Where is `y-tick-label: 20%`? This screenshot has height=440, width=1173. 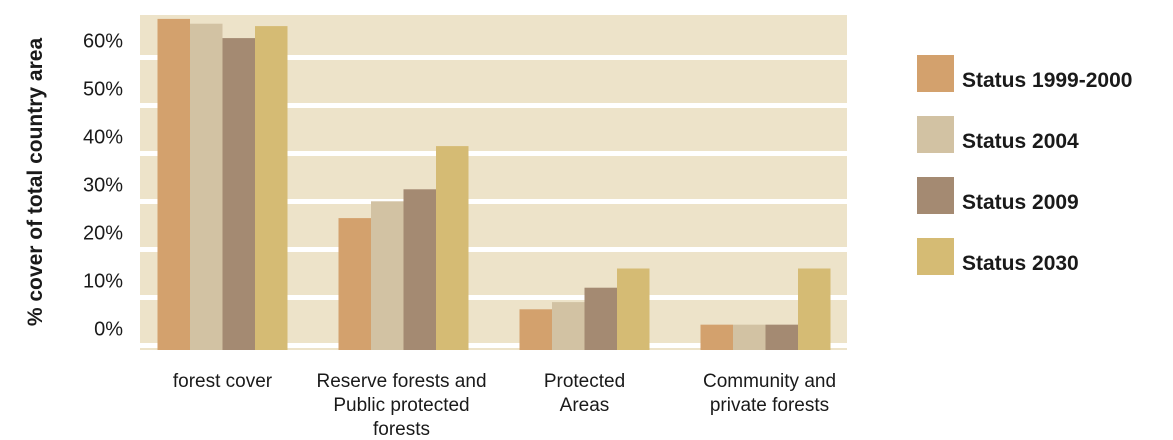
y-tick-label: 20% is located at coordinates (103, 234).